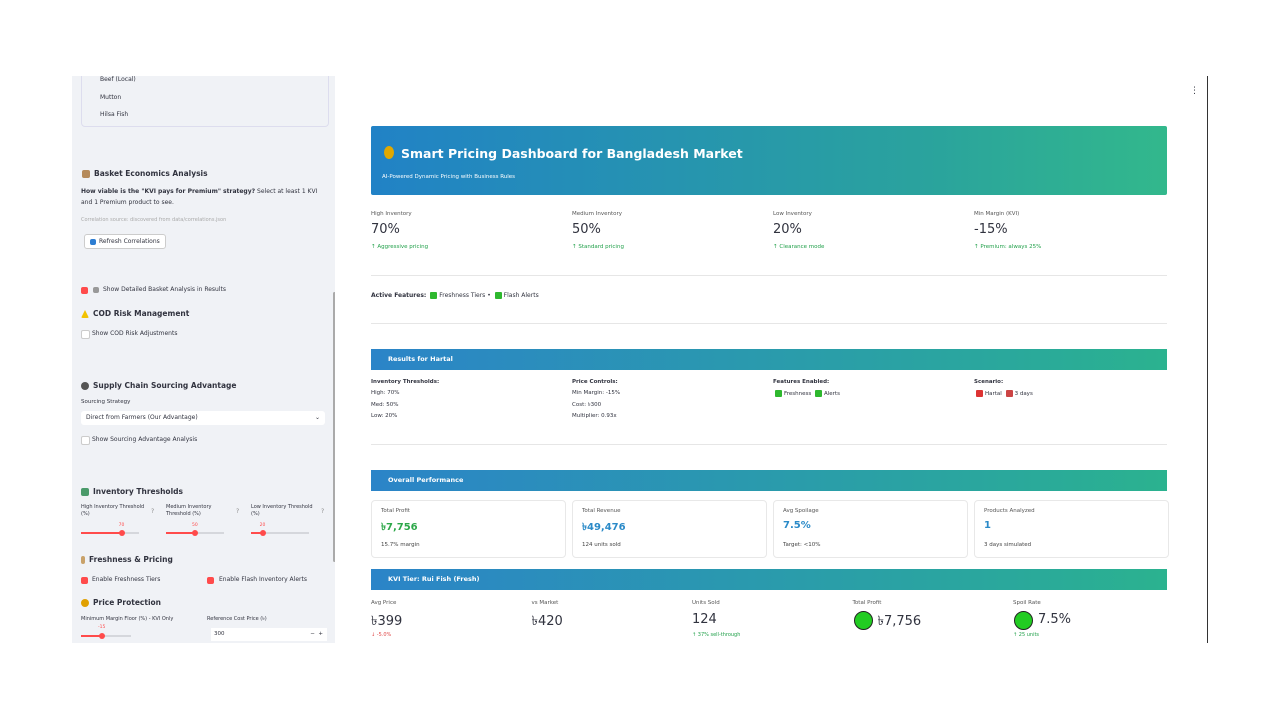 The width and height of the screenshot is (1280, 720). I want to click on input-label: Reference Cost Price (৳), so click(237, 619).